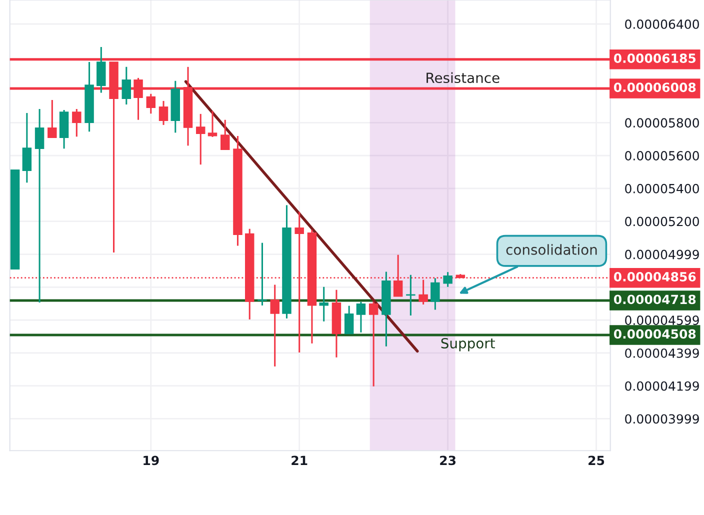 The height and width of the screenshot is (515, 704). What do you see at coordinates (662, 255) in the screenshot?
I see `y-tick-label: 0.00004999` at bounding box center [662, 255].